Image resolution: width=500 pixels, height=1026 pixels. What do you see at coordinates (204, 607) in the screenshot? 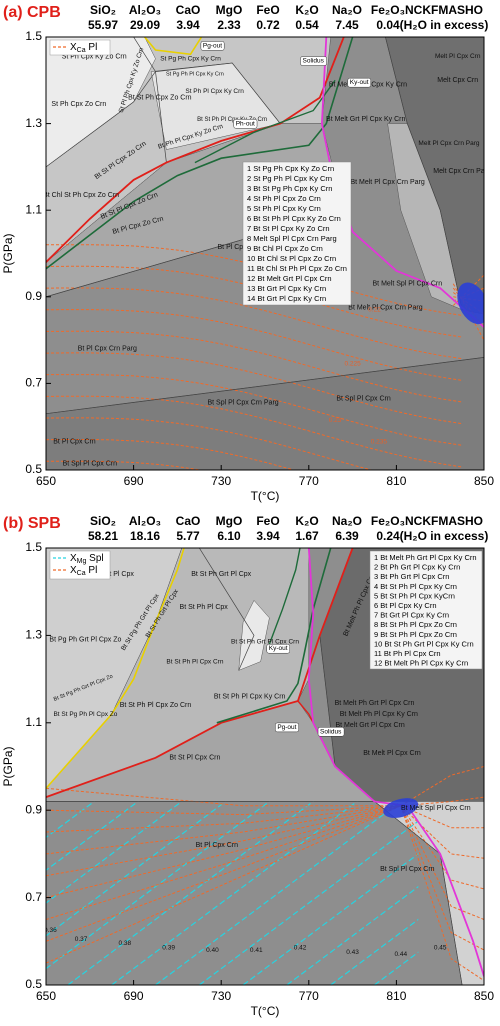
I see `field-label: Bt St Ph Pl Cpx` at bounding box center [204, 607].